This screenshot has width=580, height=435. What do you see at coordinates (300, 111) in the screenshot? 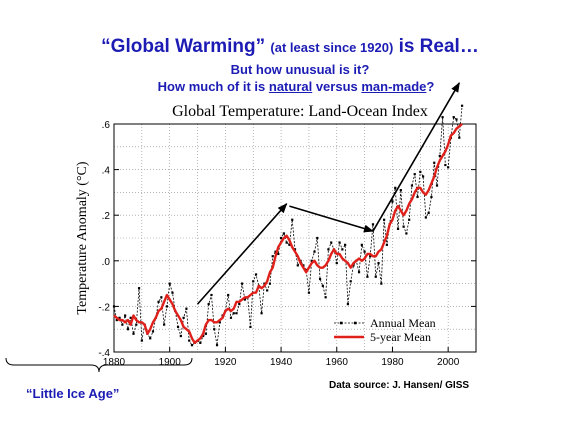
I see `chart-title: Global Temperature: Land-Ocean Index` at bounding box center [300, 111].